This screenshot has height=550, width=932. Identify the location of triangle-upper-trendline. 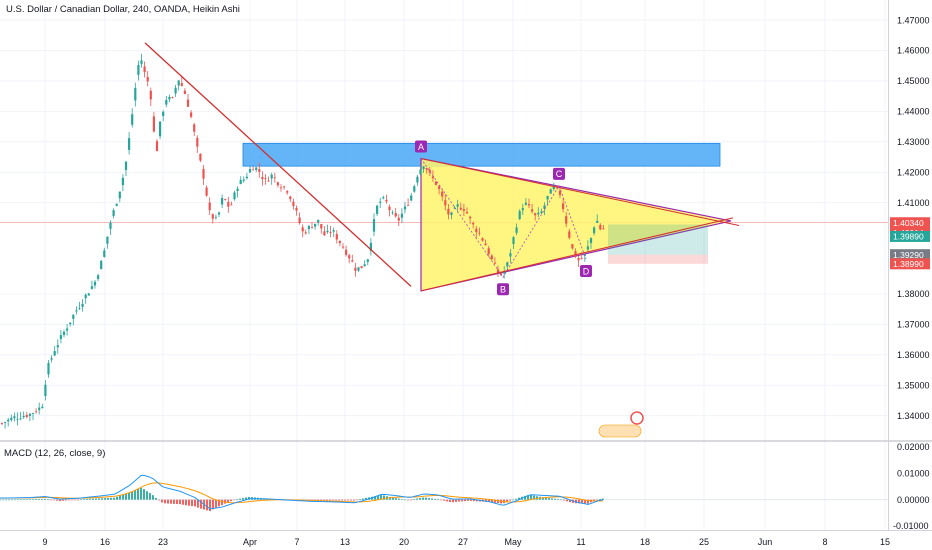
(580, 192).